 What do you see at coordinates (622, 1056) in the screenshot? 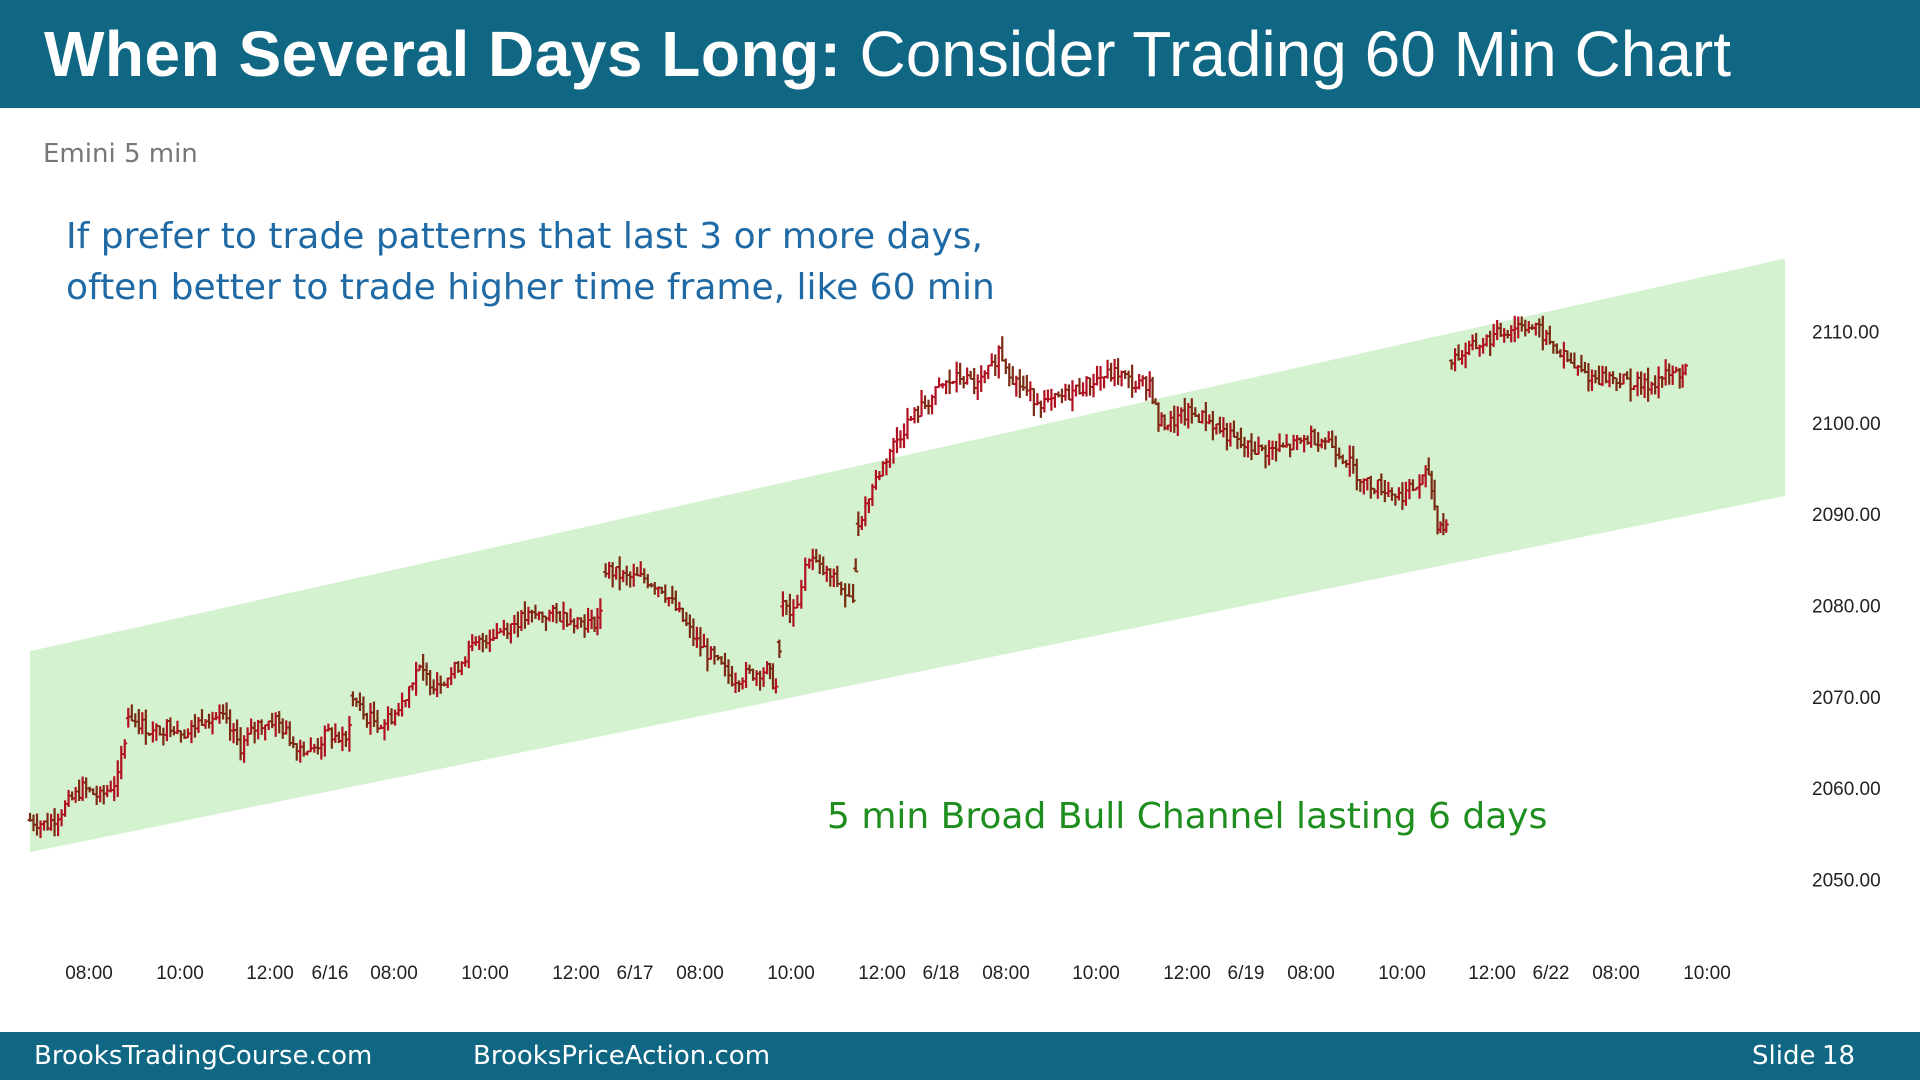
I see `footer-site-center: BrooksPriceAction.com` at bounding box center [622, 1056].